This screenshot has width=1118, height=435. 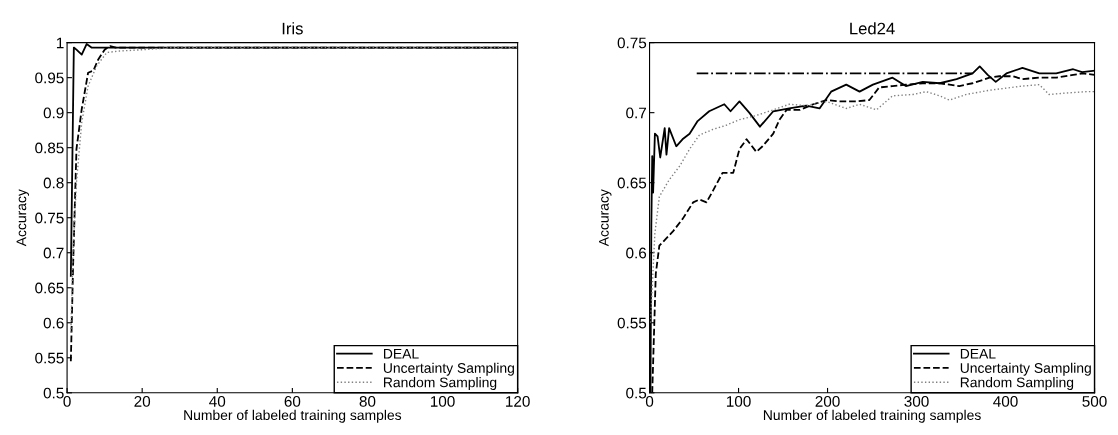 I want to click on y-tick-label: 0.85, so click(x=49, y=148).